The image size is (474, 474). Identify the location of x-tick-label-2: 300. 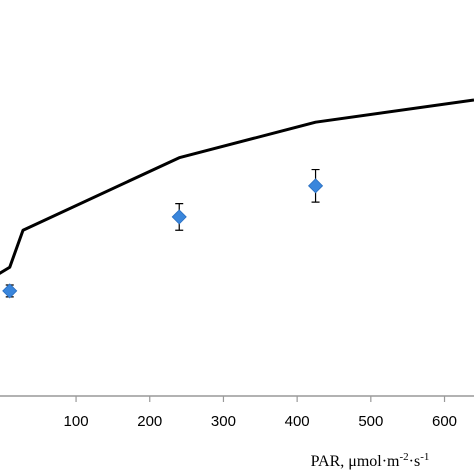
(223, 421).